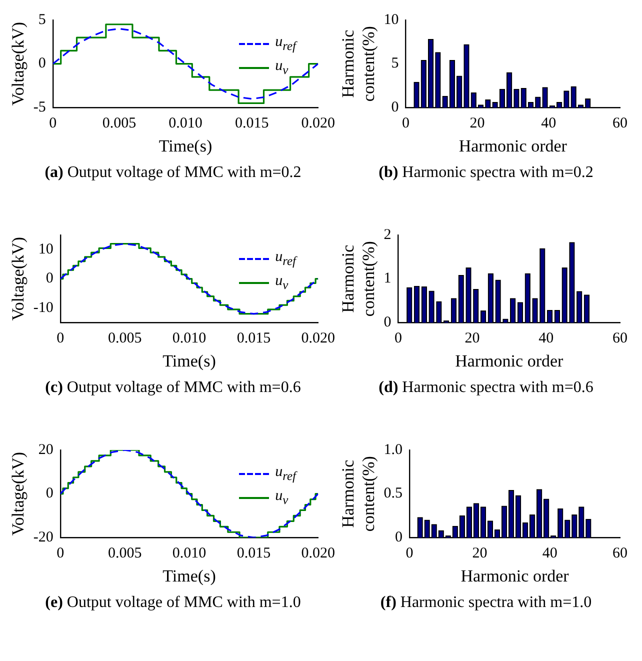 This screenshot has height=661, width=642. I want to click on text: (b) Harmonic spectra with m=0.2, so click(486, 172).